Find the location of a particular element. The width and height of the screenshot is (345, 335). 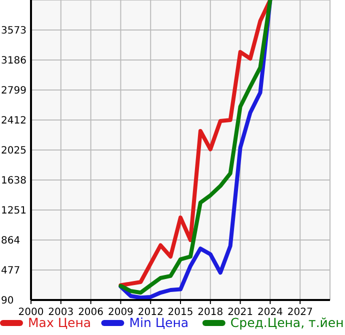

legend-label: Min Цена is located at coordinates (159, 322).